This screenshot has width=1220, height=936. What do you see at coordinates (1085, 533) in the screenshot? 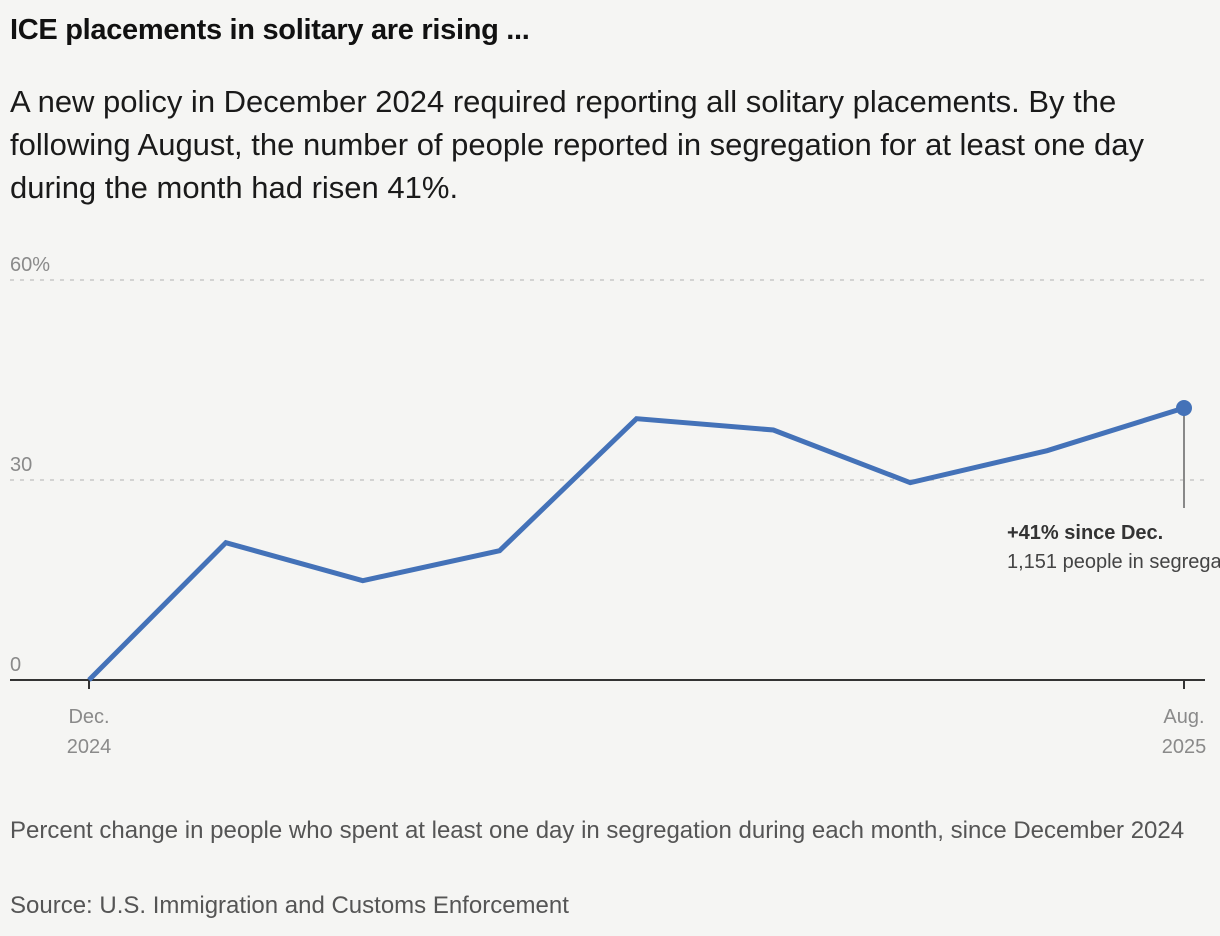
I see `annotation-headline: +41% since Dec.` at bounding box center [1085, 533].